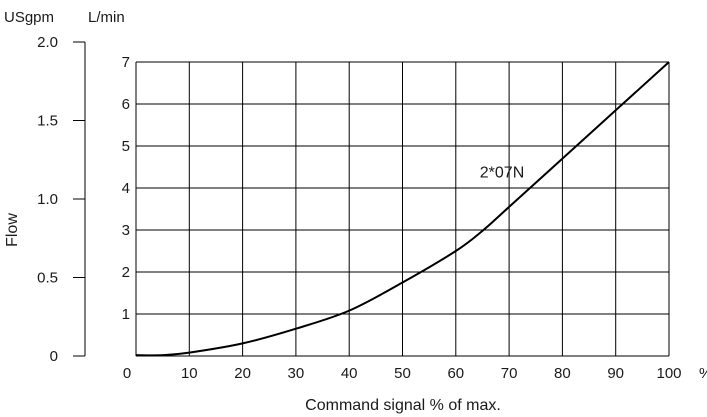 The height and width of the screenshot is (417, 707). What do you see at coordinates (509, 373) in the screenshot?
I see `x-tick-label: 70` at bounding box center [509, 373].